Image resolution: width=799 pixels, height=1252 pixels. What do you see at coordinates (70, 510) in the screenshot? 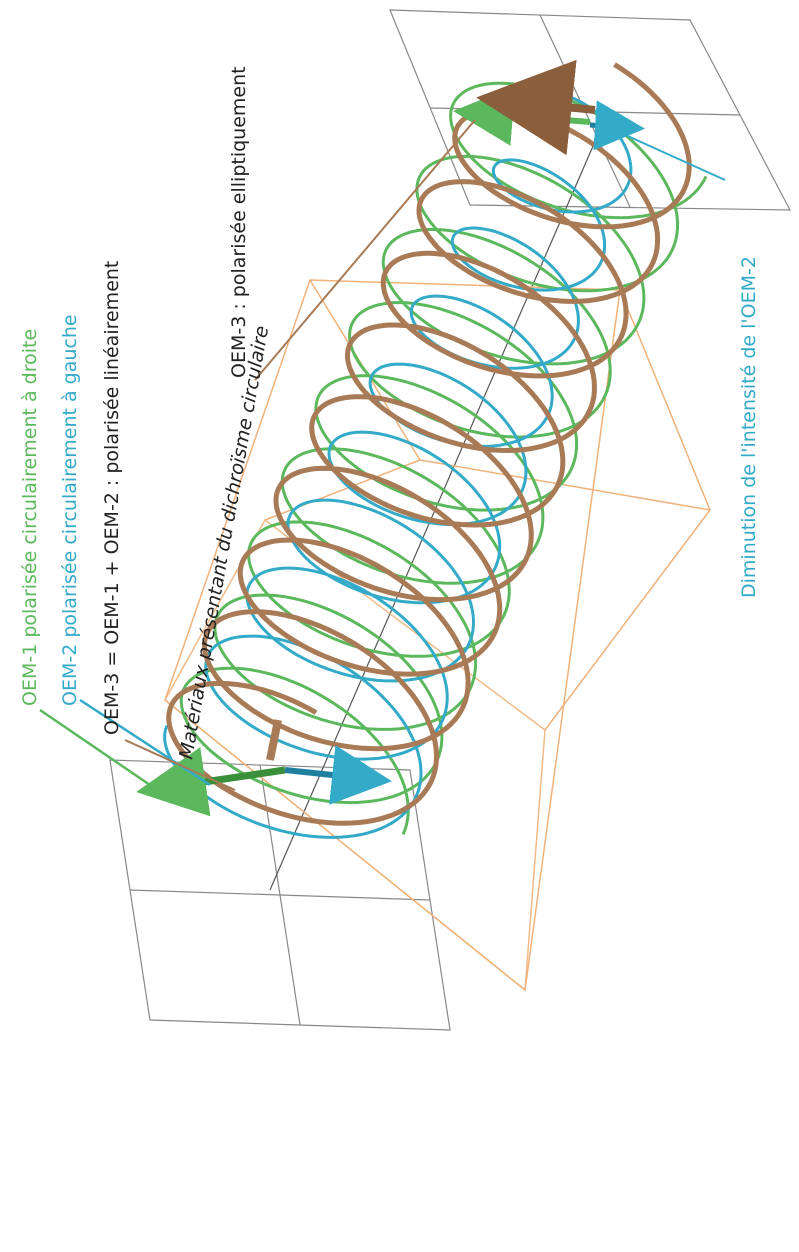
I see `label-oem2: OEM-2 polarisée circulairement à gauche` at bounding box center [70, 510].